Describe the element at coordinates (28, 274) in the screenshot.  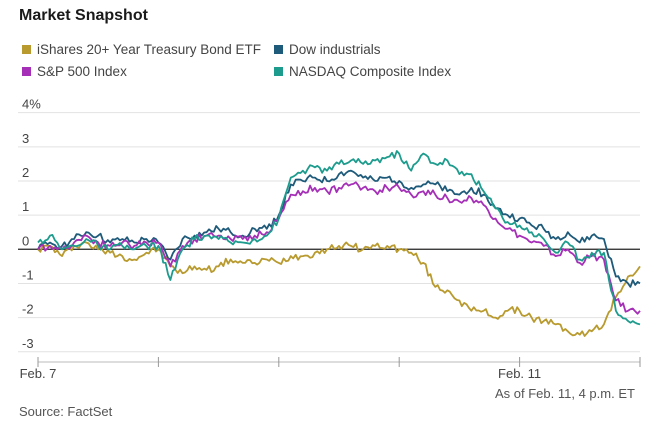
I see `y-tick-label: -1` at that location.